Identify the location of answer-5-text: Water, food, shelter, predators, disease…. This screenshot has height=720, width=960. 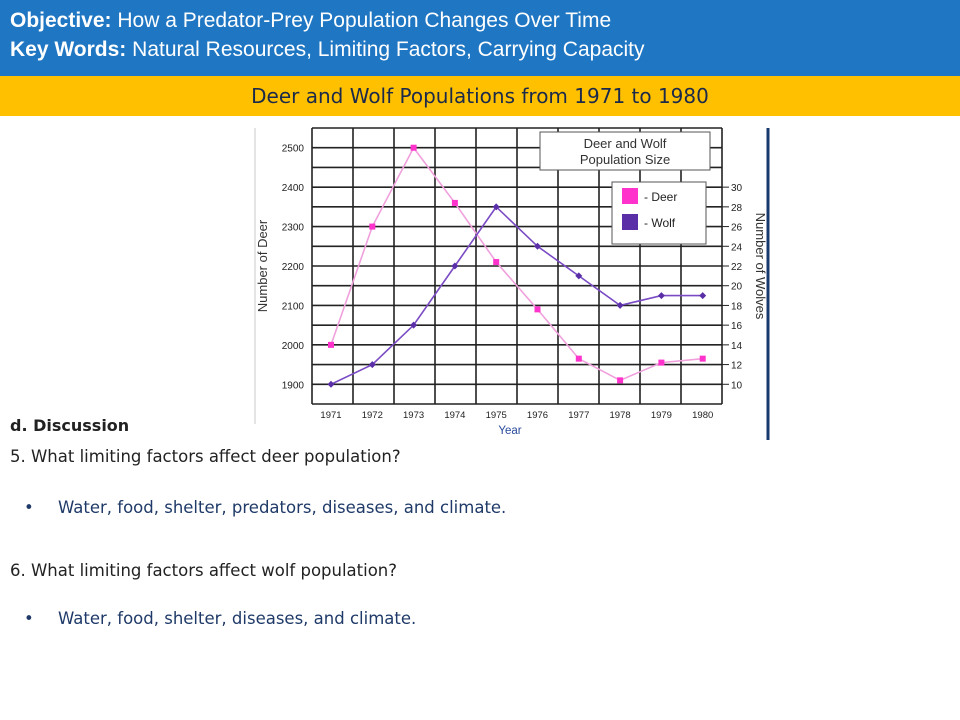
(282, 507).